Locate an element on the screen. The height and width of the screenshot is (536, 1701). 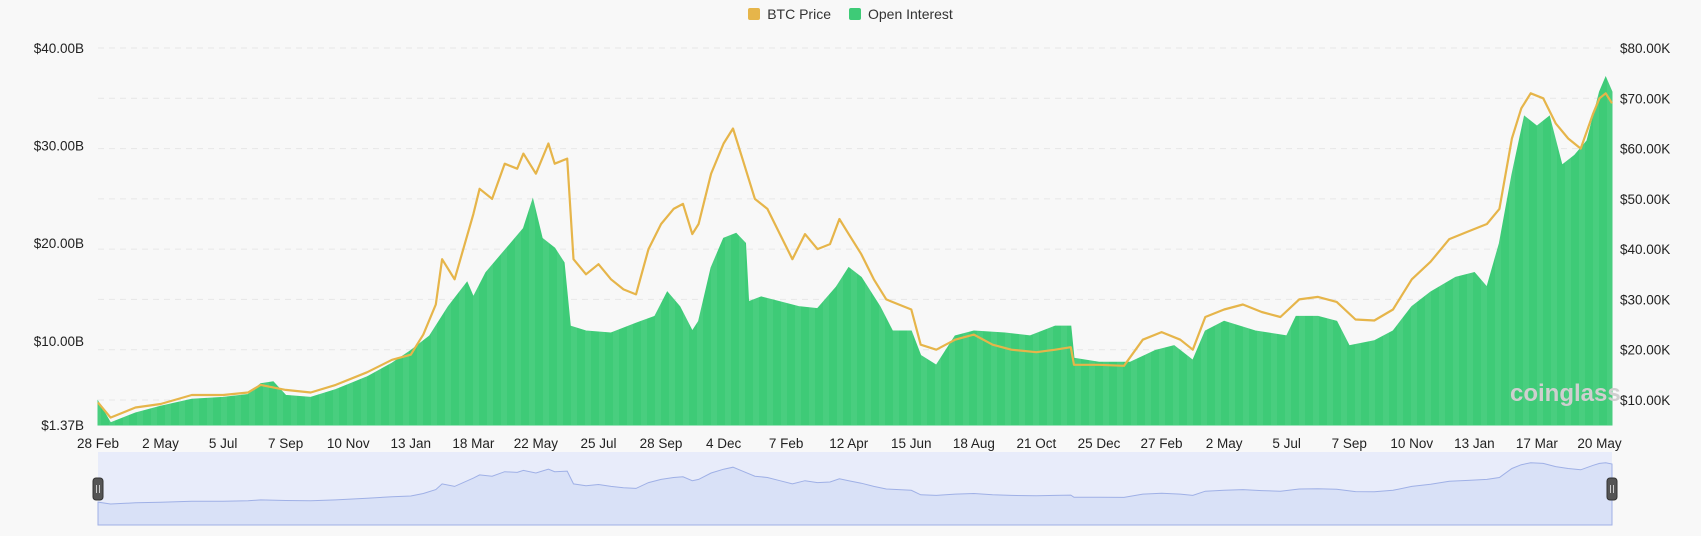
left-y-tick-label: $1.37B is located at coordinates (62, 425).